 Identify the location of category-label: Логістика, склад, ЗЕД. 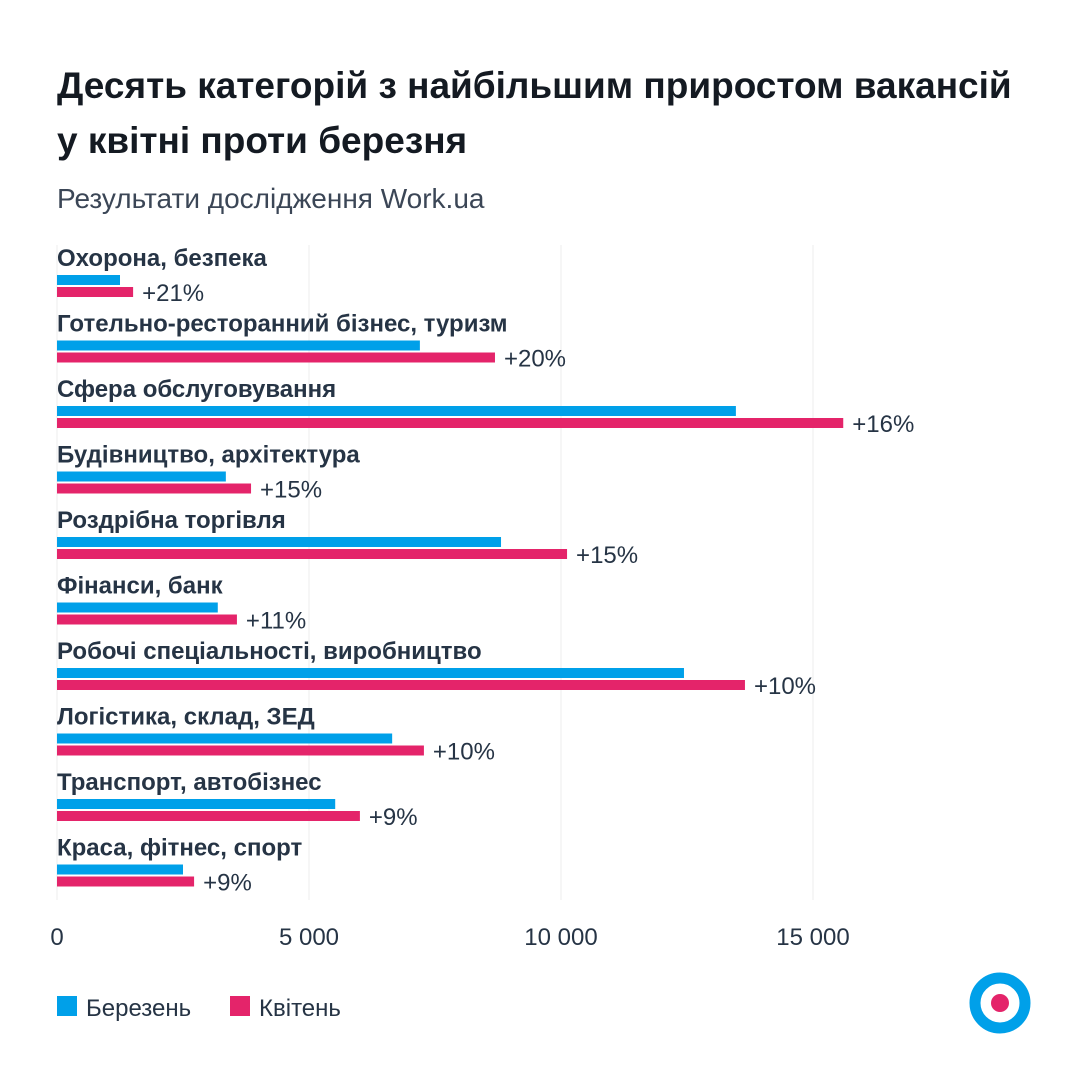
(186, 717).